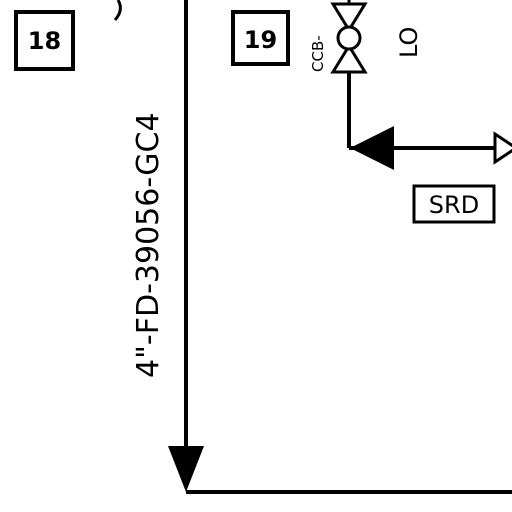 This screenshot has height=512, width=512. I want to click on valve-state-label: LO, so click(409, 42).